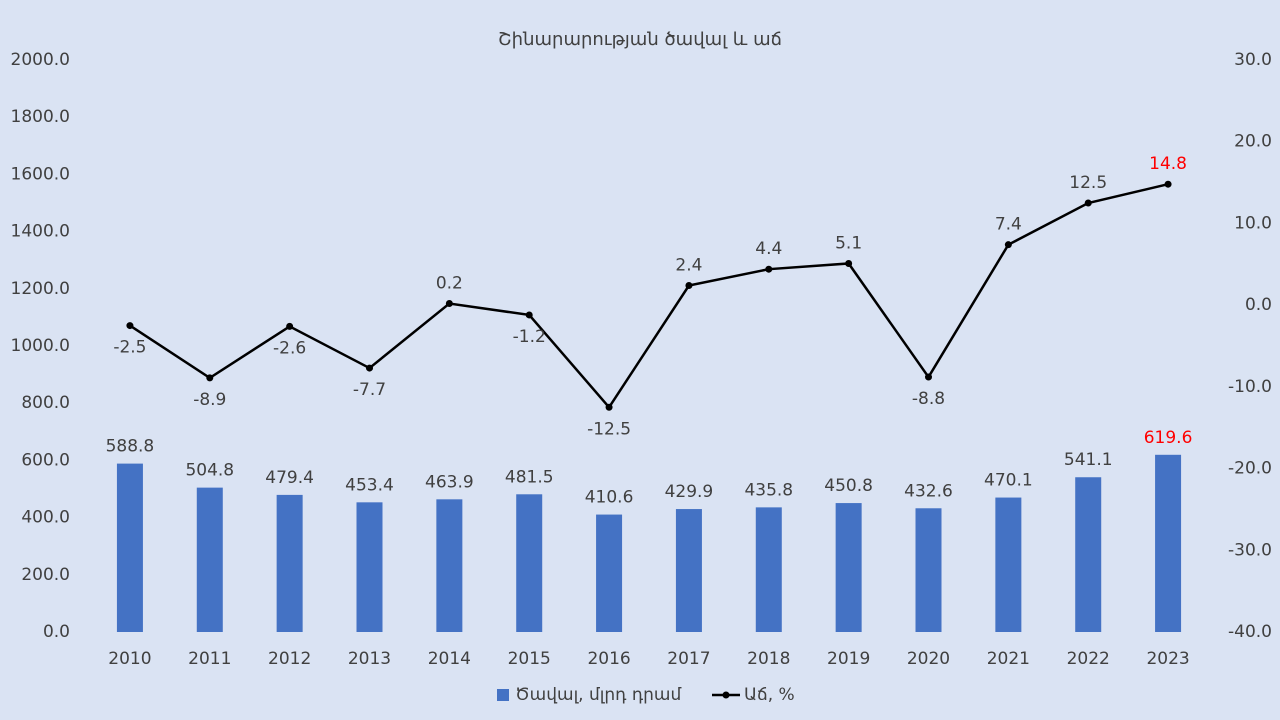 The width and height of the screenshot is (1280, 720). I want to click on y2-tick-label: 30.0, so click(1253, 60).